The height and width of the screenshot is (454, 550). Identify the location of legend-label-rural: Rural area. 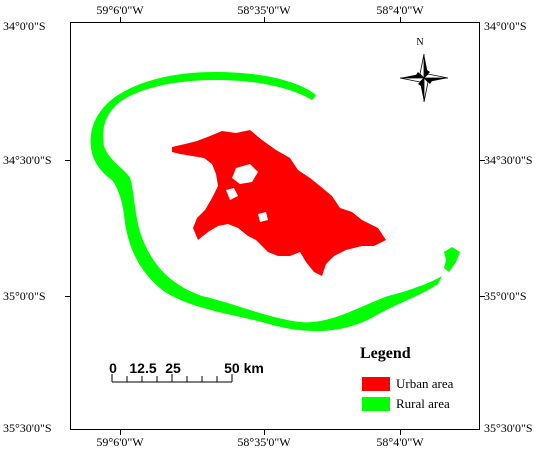
(423, 403).